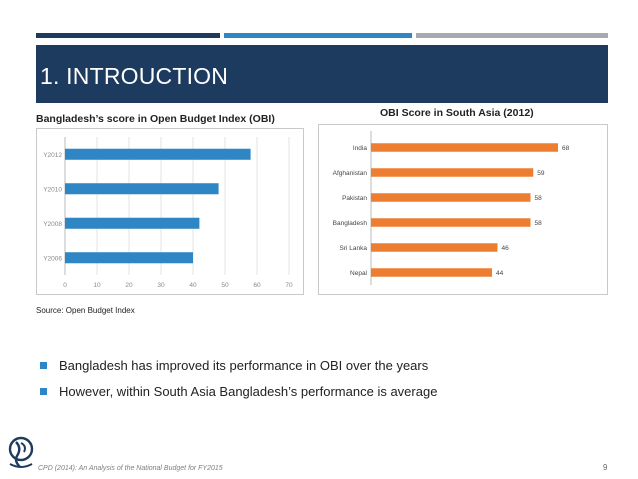  Describe the element at coordinates (132, 223) in the screenshot. I see `bar-y2008` at that location.